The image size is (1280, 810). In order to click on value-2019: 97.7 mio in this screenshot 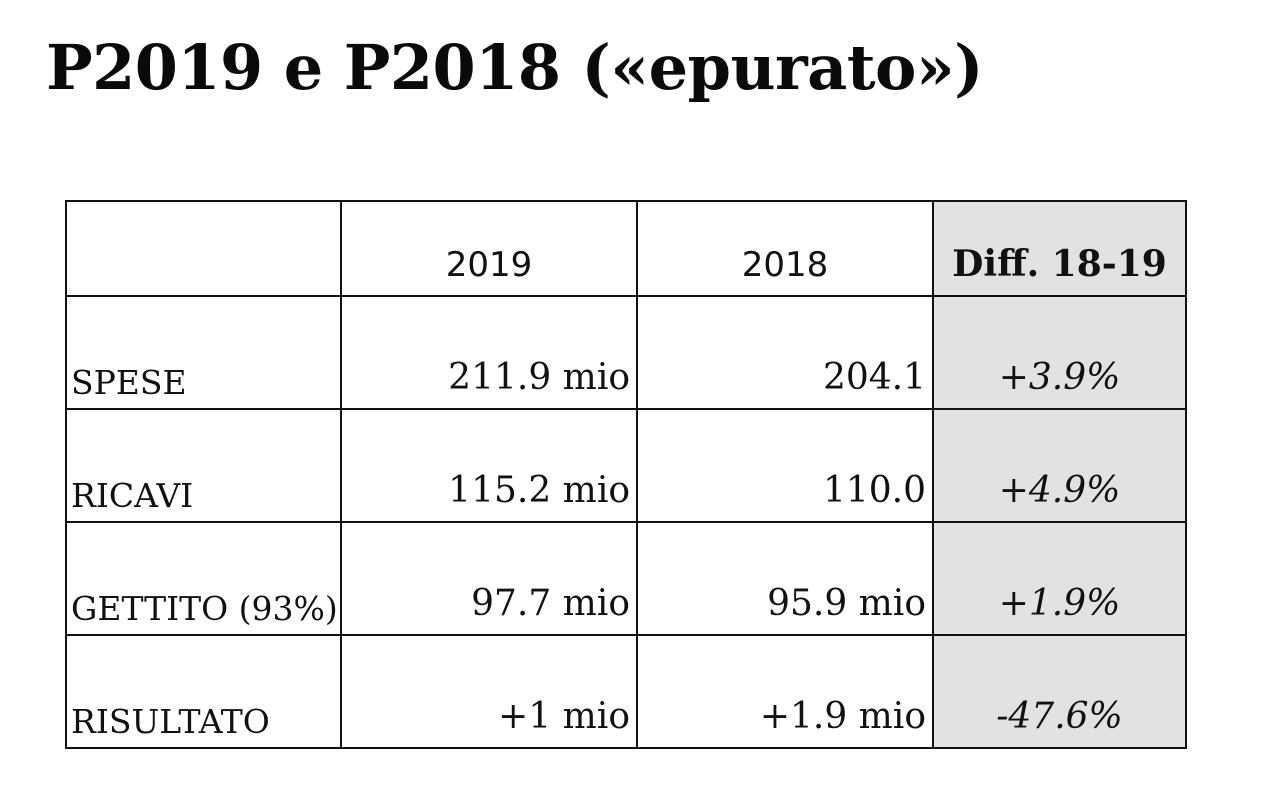, I will do `click(489, 578)`.